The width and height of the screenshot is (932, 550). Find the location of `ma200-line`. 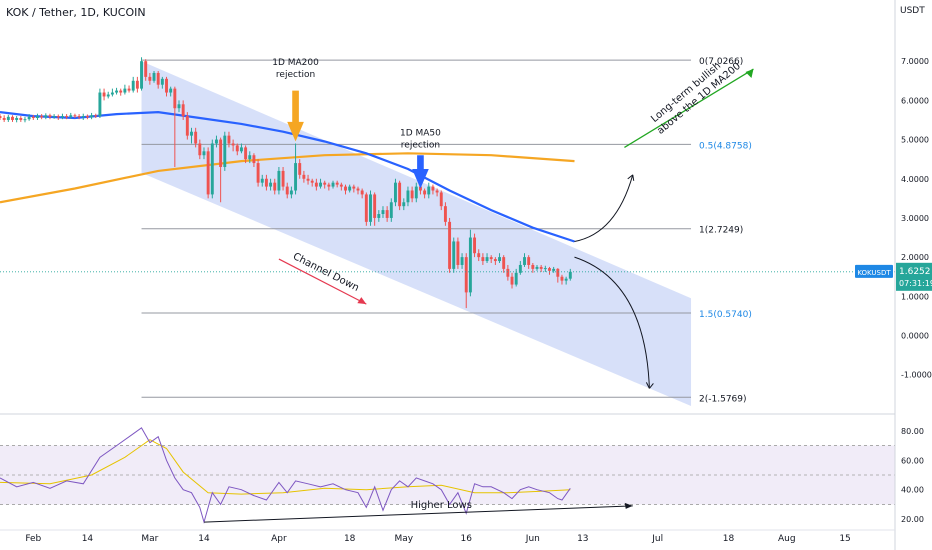

ma200-line is located at coordinates (287, 178).